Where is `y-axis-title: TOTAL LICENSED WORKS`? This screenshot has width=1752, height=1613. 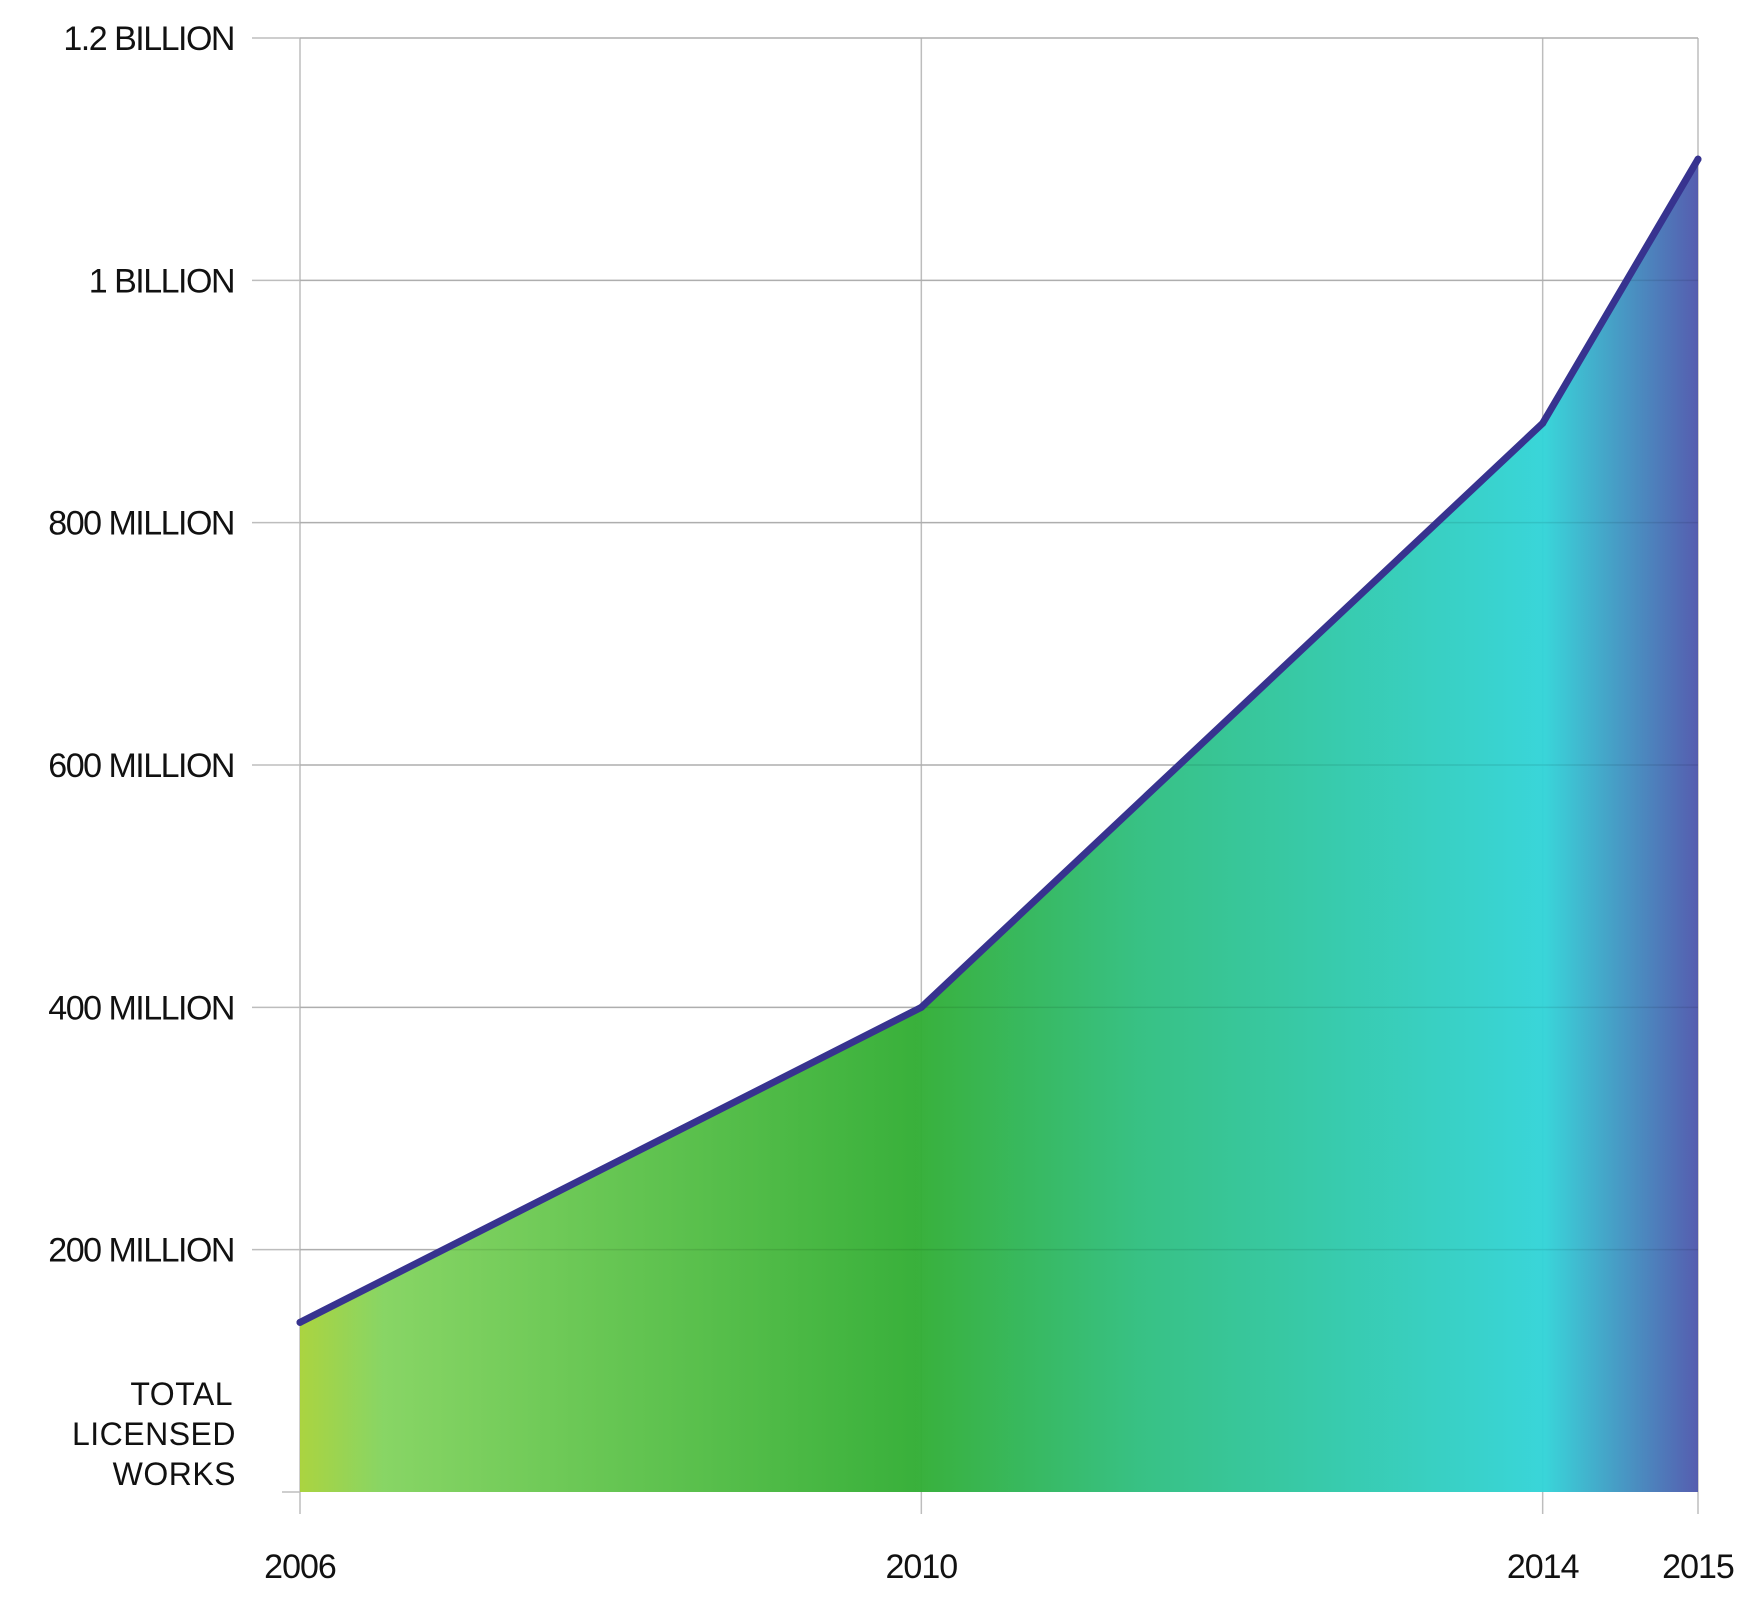
y-axis-title: TOTAL LICENSED WORKS is located at coordinates (154, 1434).